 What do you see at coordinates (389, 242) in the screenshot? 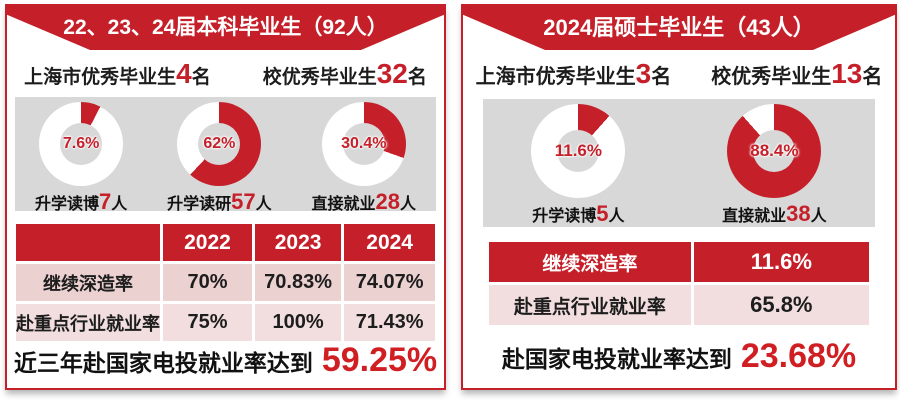
I see `table-header-2024: 2024` at bounding box center [389, 242].